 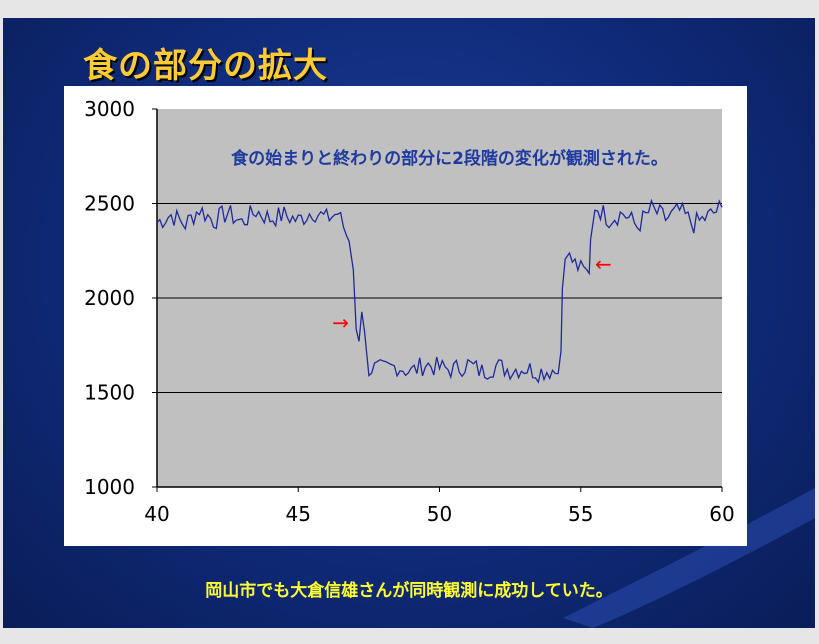 I want to click on chart-annotation: 食の始まりと終わりの部分に2段階の変化が観測された。, so click(x=449, y=158).